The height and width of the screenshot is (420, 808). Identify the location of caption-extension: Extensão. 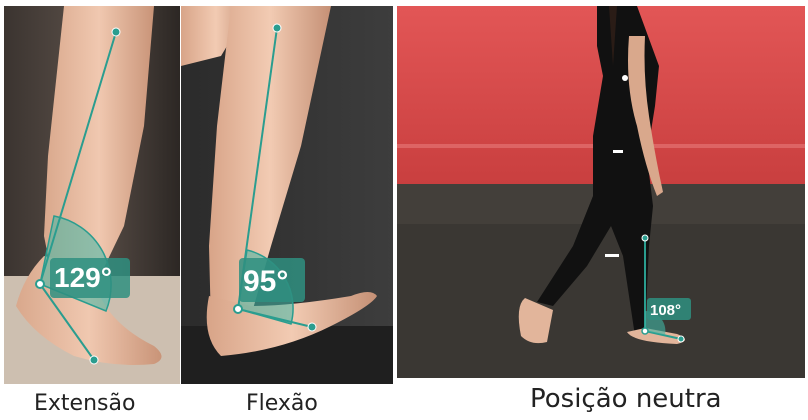
(85, 403).